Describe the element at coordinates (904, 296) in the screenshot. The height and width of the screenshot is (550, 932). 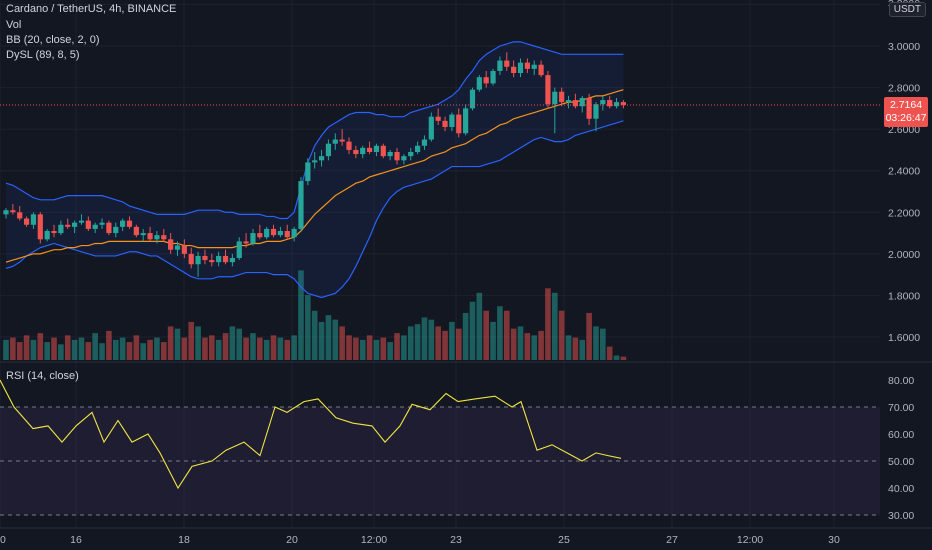
I see `price-axis-tick: 1.8000` at that location.